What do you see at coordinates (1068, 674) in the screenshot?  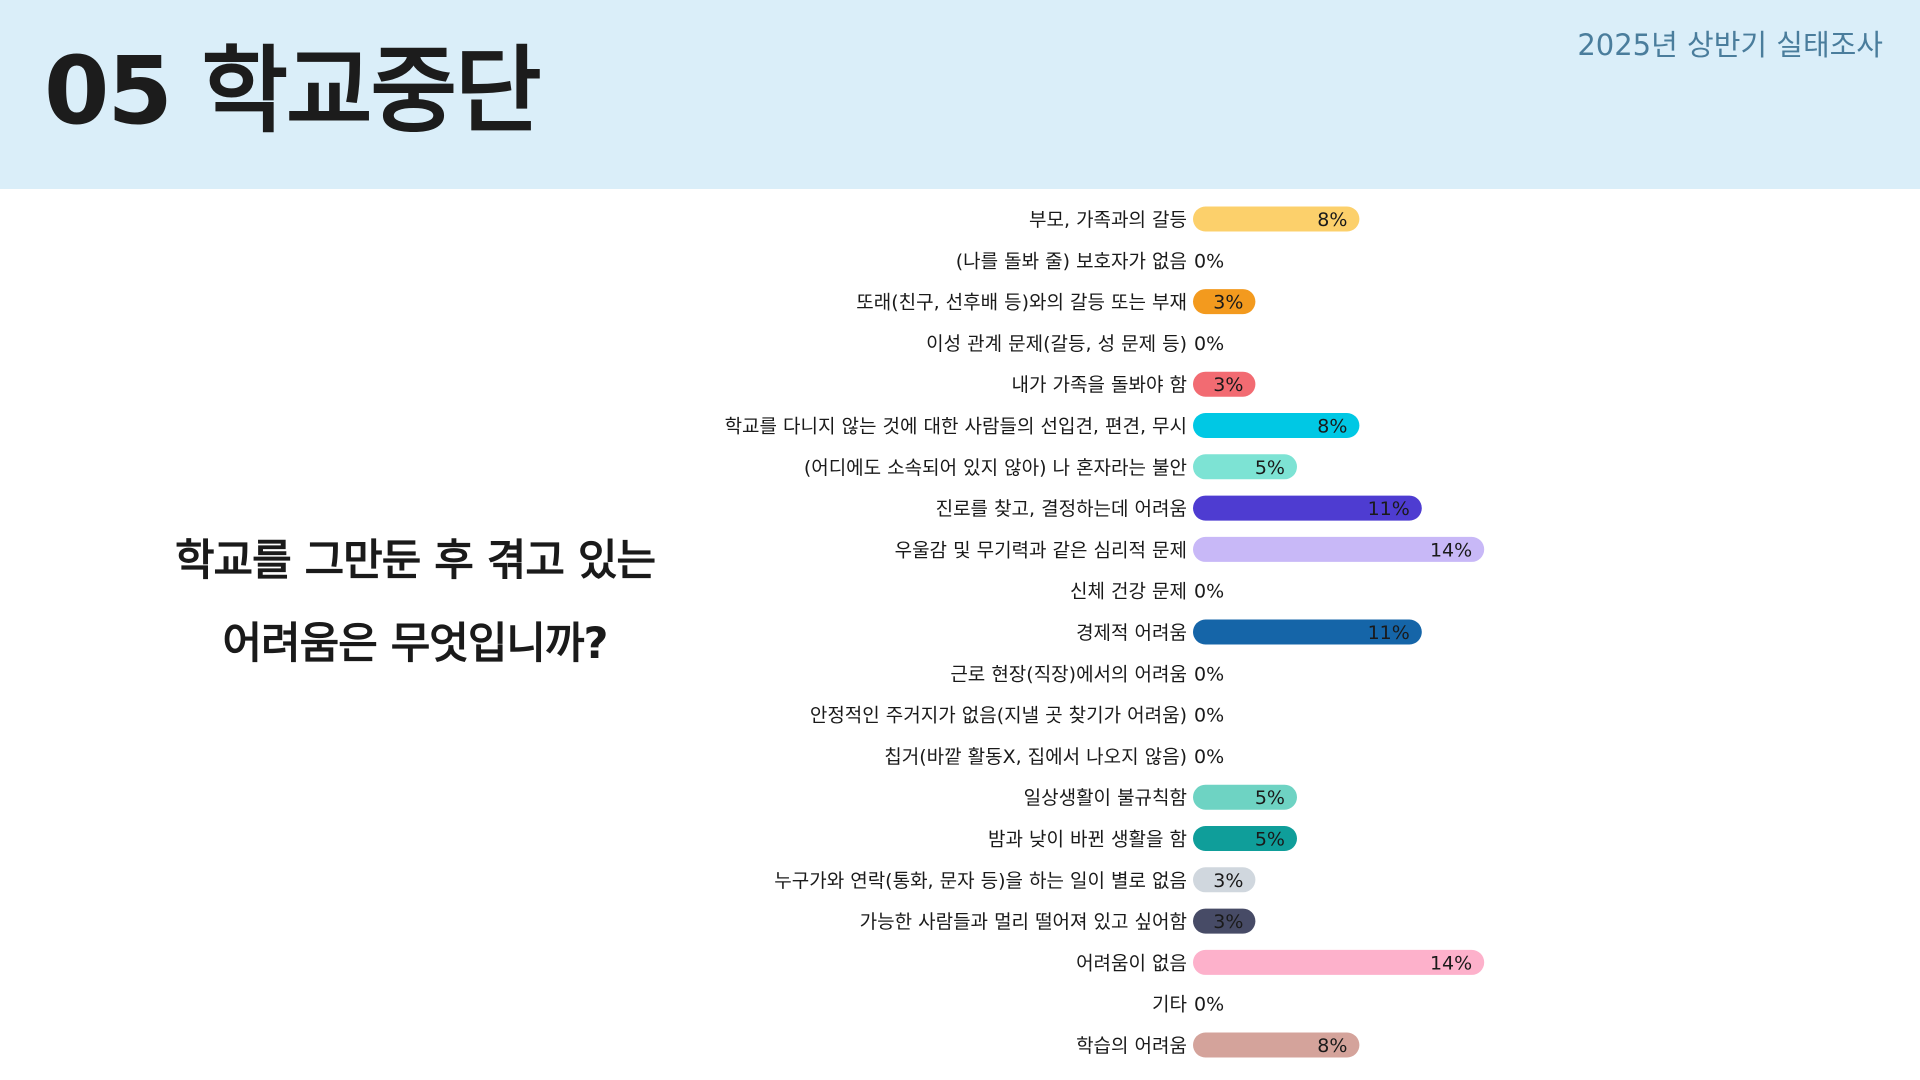 I see `category-label: 근로 현장(직장)에서의 어려움` at bounding box center [1068, 674].